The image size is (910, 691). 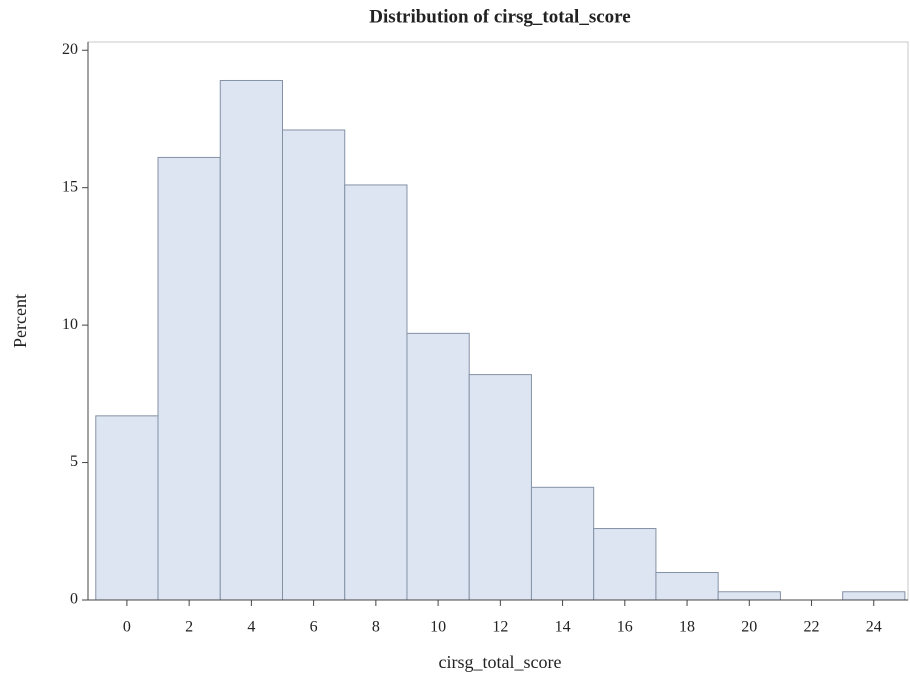 What do you see at coordinates (20, 321) in the screenshot?
I see `y-axis-label: Percent` at bounding box center [20, 321].